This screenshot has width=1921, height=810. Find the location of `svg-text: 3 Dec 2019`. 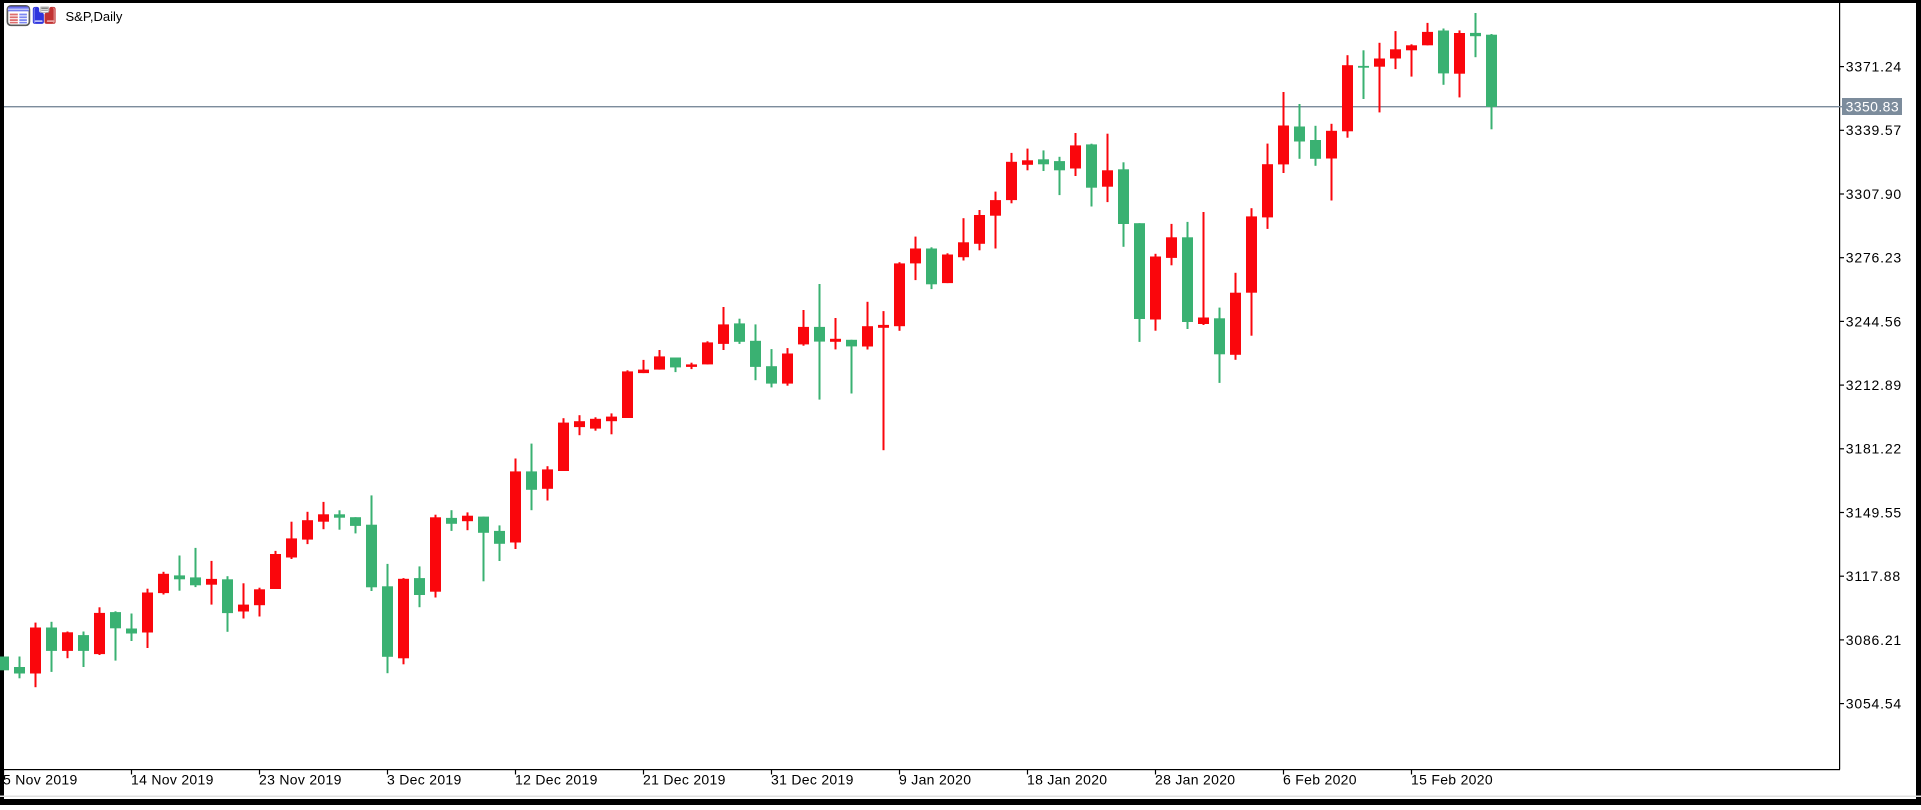

svg-text: 3 Dec 2019 is located at coordinates (424, 780).